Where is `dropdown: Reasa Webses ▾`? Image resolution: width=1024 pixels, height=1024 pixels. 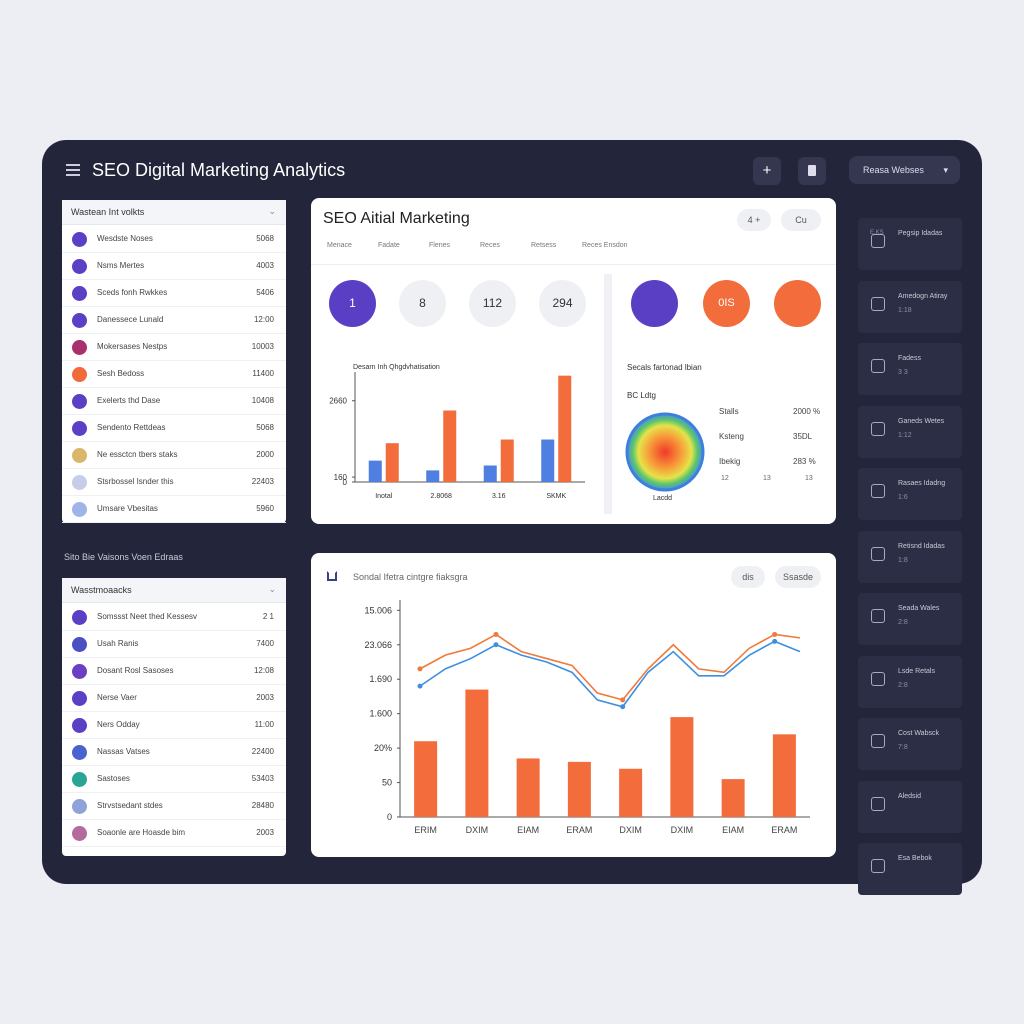 dropdown: Reasa Webses ▾ is located at coordinates (904, 170).